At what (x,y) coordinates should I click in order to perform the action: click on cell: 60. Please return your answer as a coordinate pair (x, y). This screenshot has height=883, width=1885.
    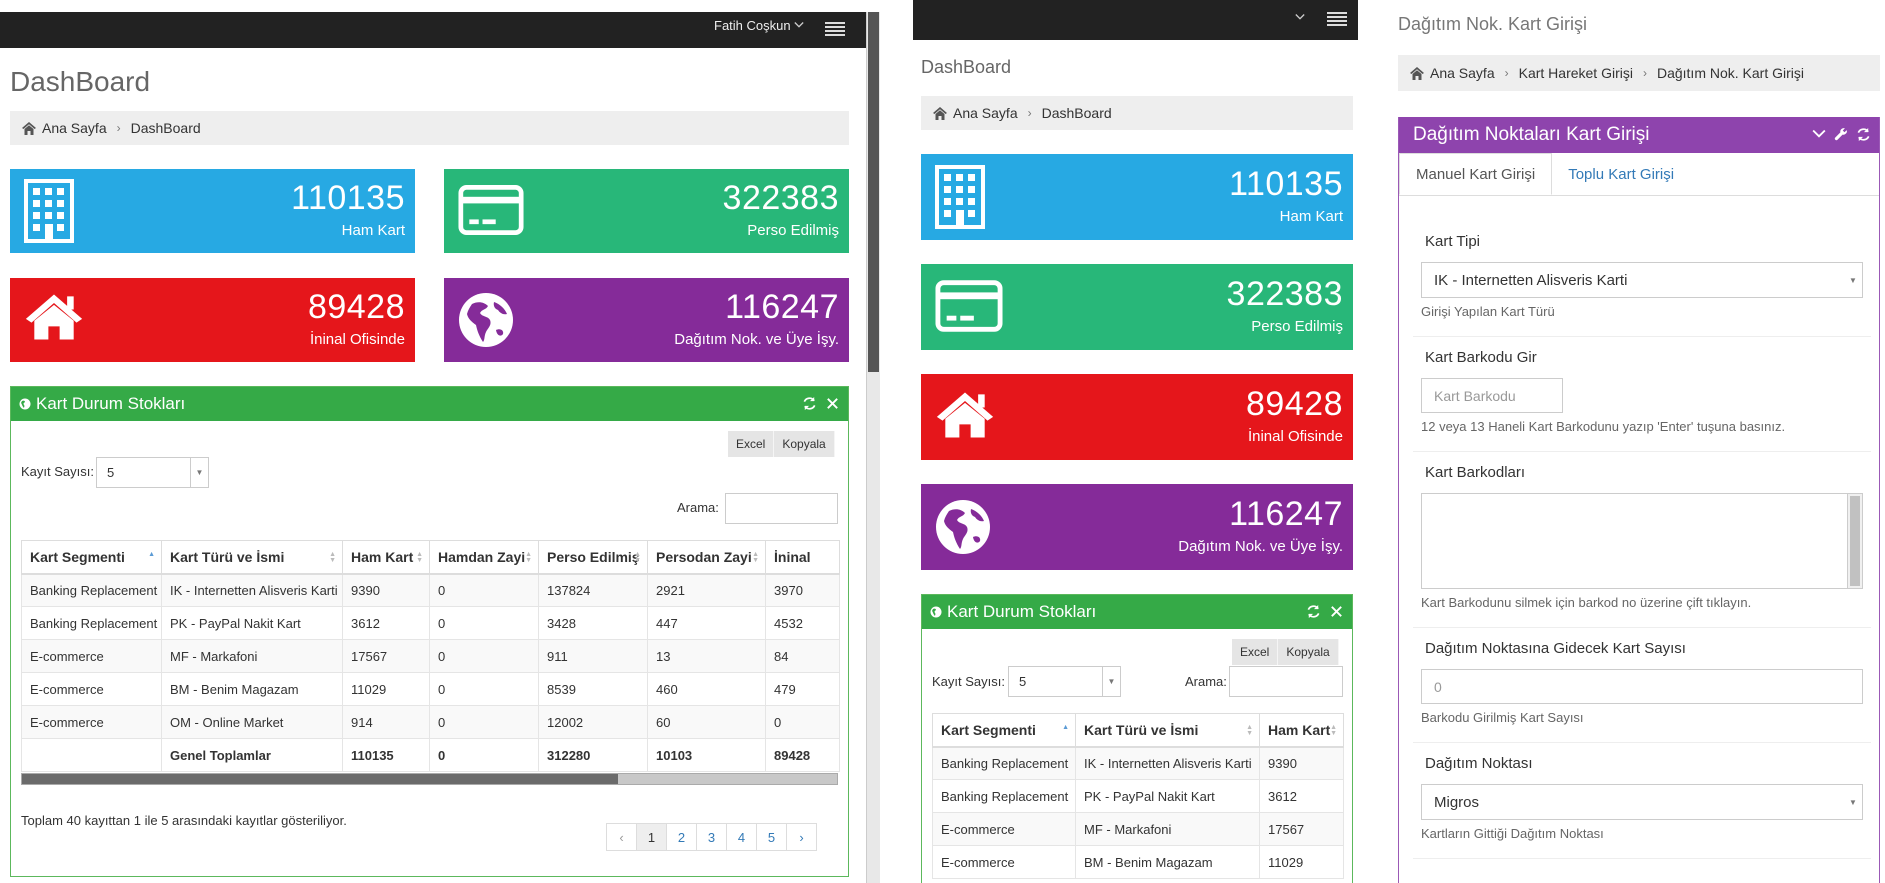
    Looking at the image, I should click on (706, 722).